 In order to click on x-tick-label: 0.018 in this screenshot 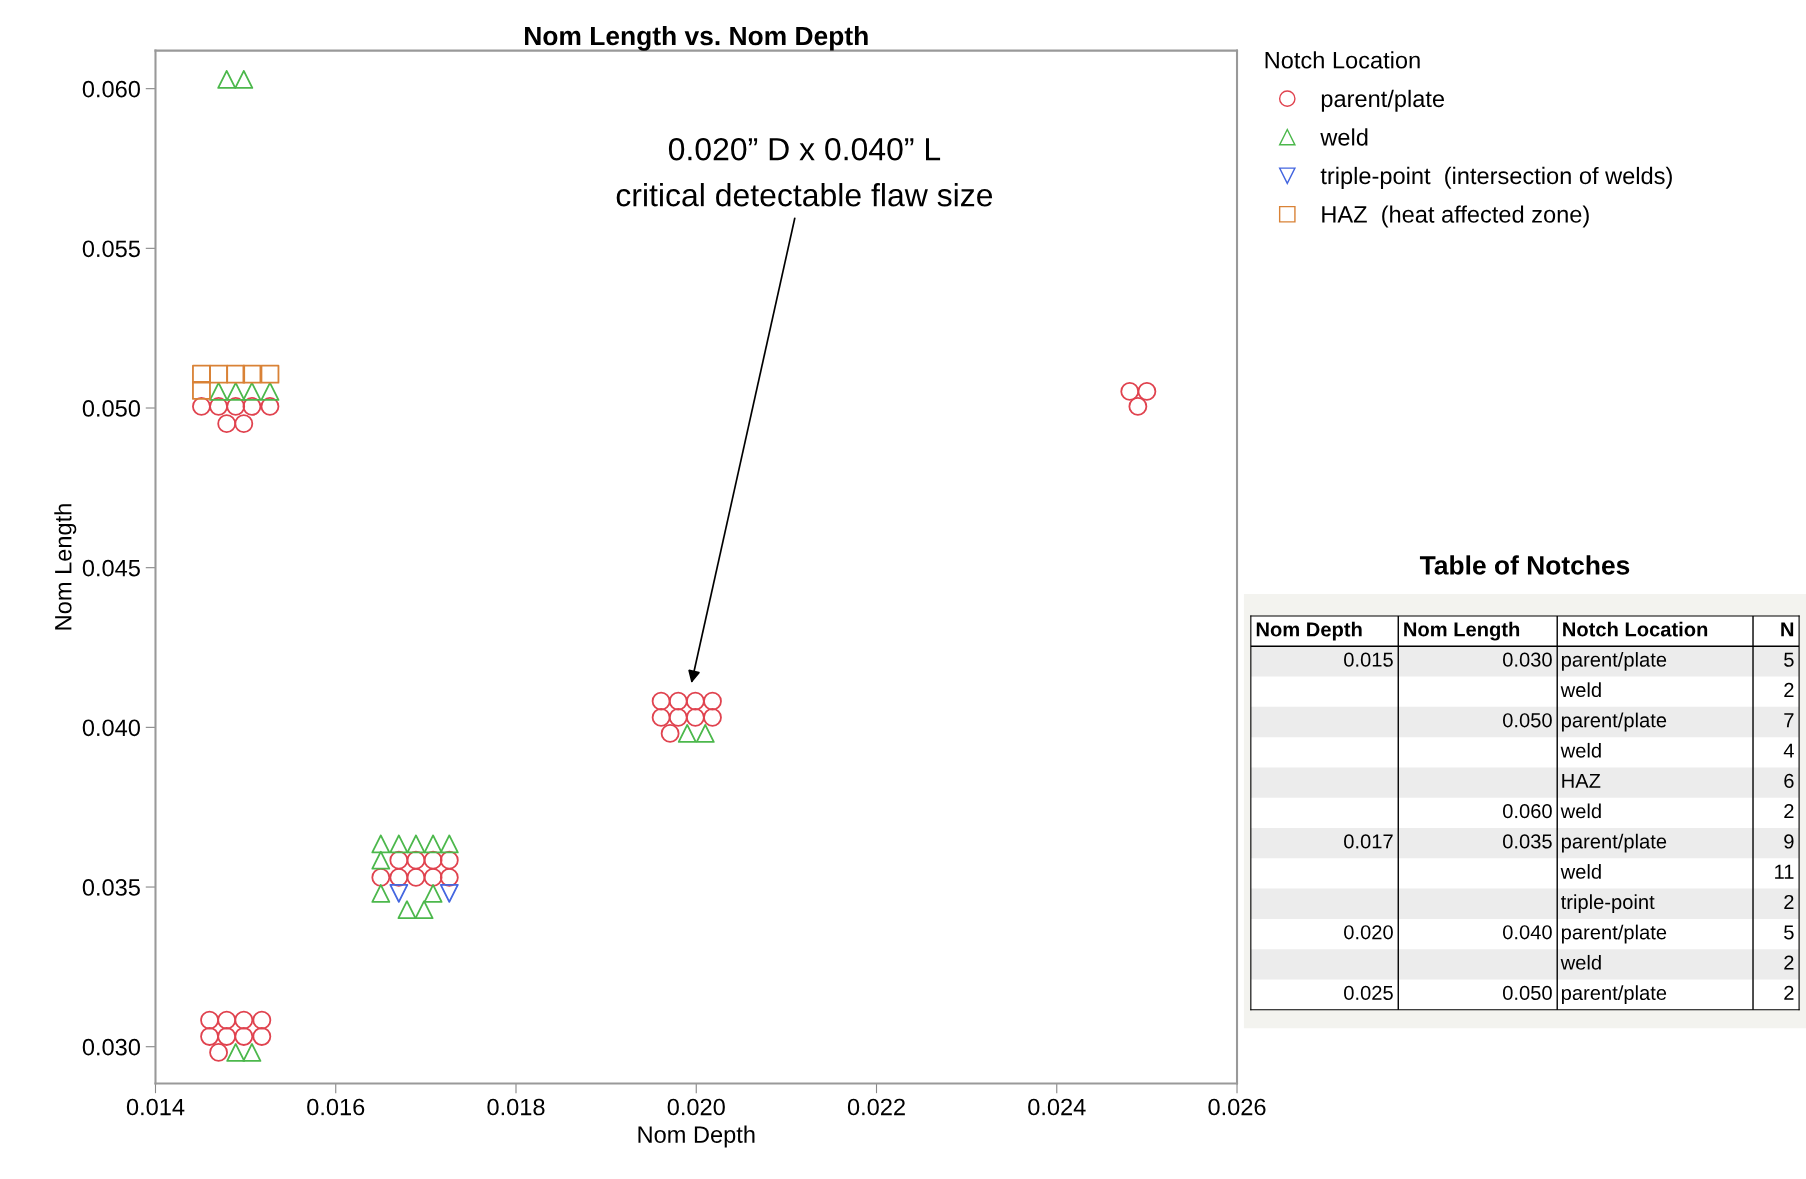, I will do `click(516, 1107)`.